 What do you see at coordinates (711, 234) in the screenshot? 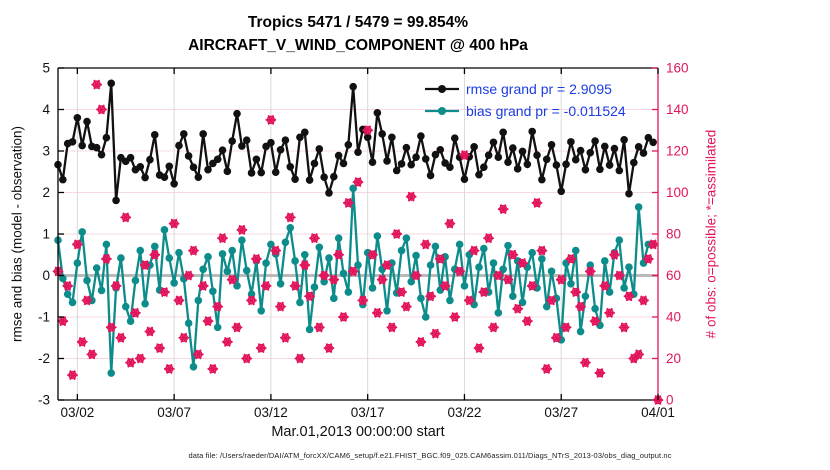
I see `y-axis-label-right: # of obs: o=possible; *=assimilated` at bounding box center [711, 234].